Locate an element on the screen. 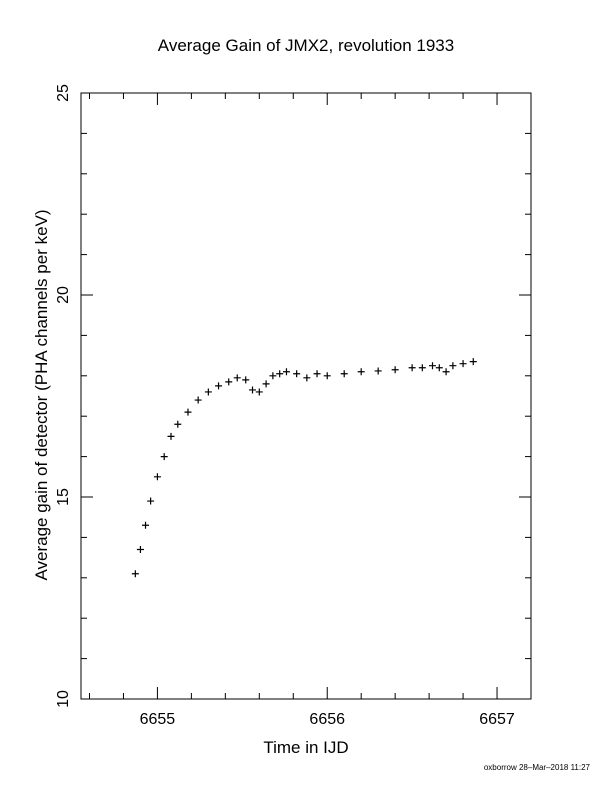 The height and width of the screenshot is (792, 612). x-axis-label: Time in IJD is located at coordinates (306, 747).